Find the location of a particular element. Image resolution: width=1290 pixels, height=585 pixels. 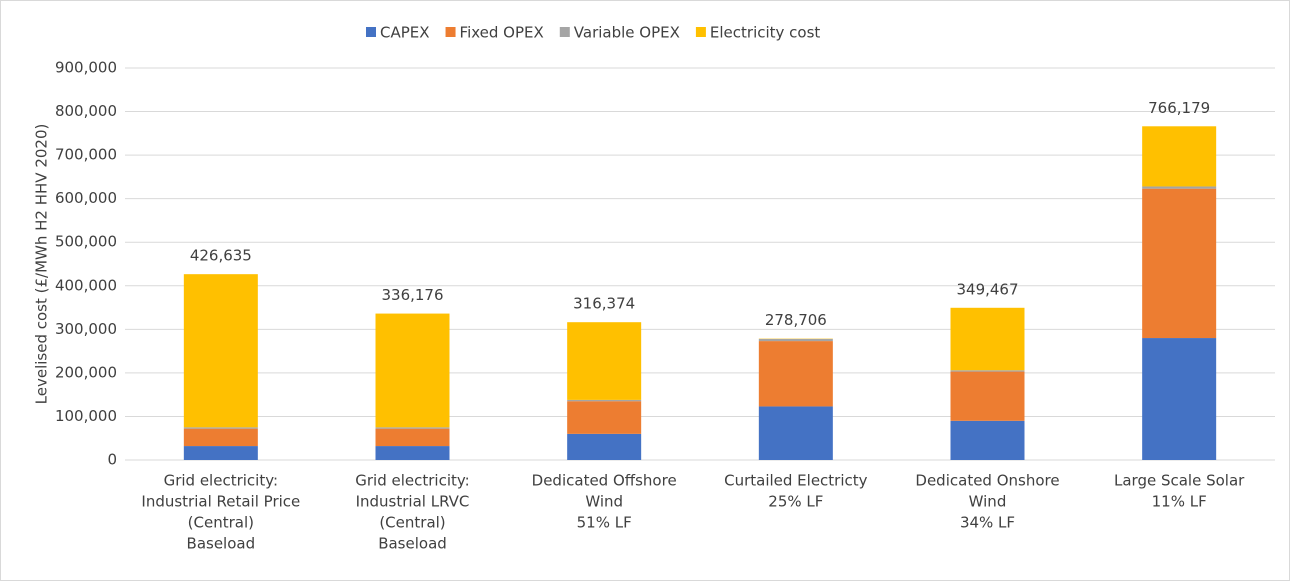

x-tick-label: 11% LF is located at coordinates (1179, 502).